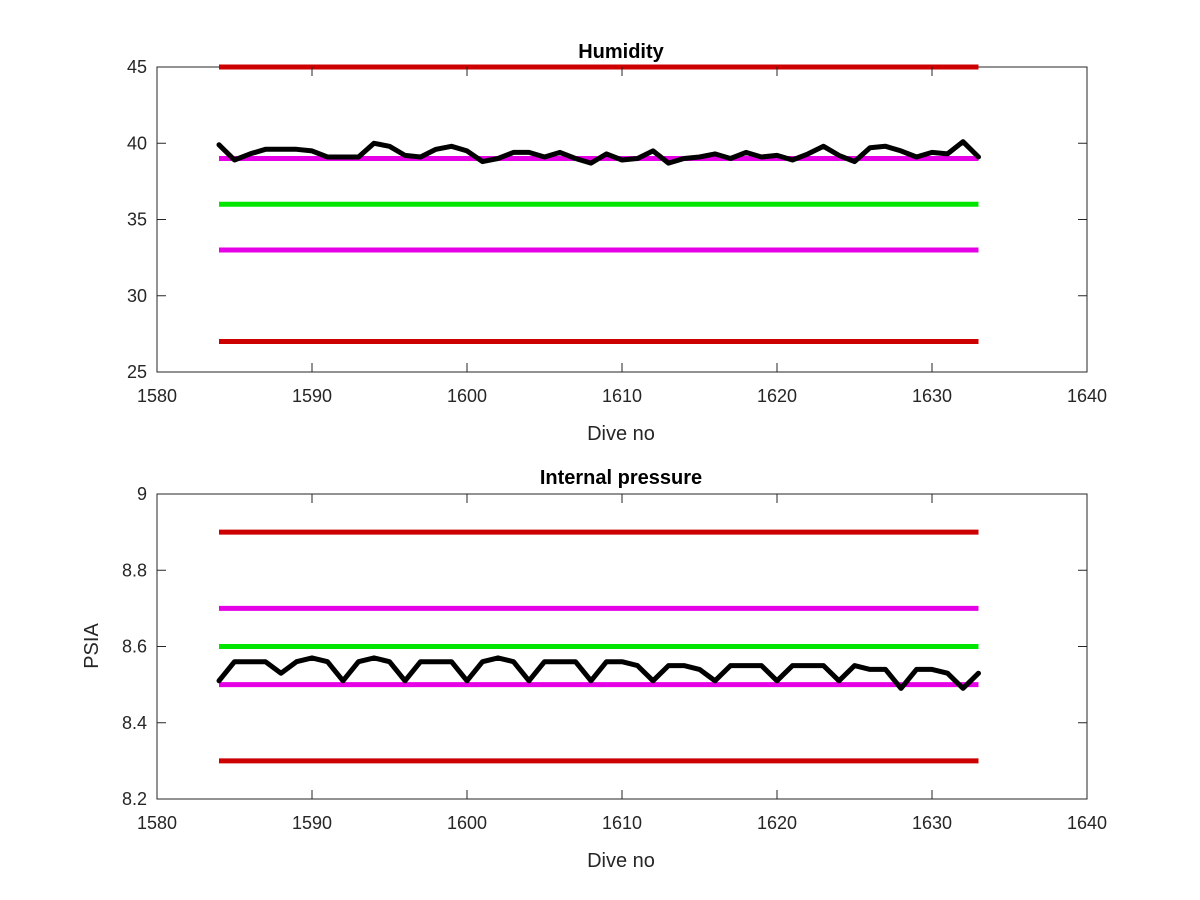  Describe the element at coordinates (134, 799) in the screenshot. I see `y-tick-label: 8.2` at that location.